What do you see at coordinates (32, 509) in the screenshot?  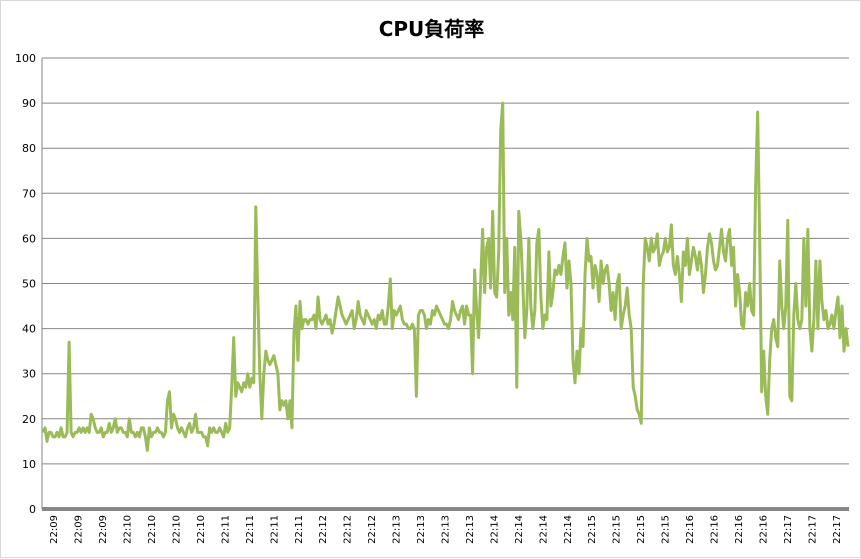 I see `y-tick-label: 0` at bounding box center [32, 509].